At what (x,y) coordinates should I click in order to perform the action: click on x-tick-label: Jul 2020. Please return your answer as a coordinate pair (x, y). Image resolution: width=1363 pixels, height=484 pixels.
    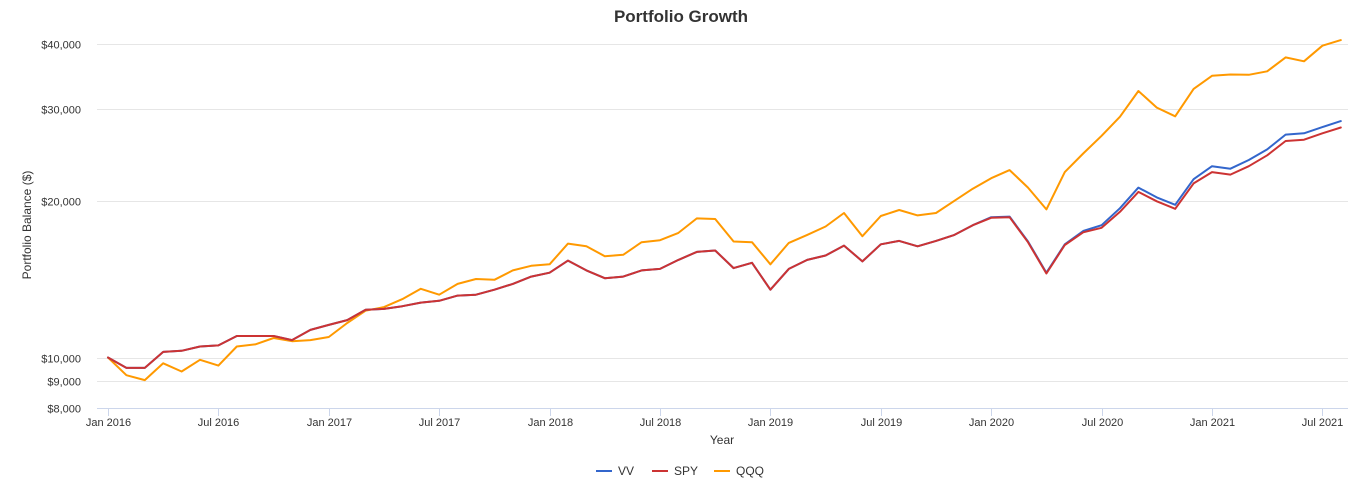
    Looking at the image, I should click on (1103, 423).